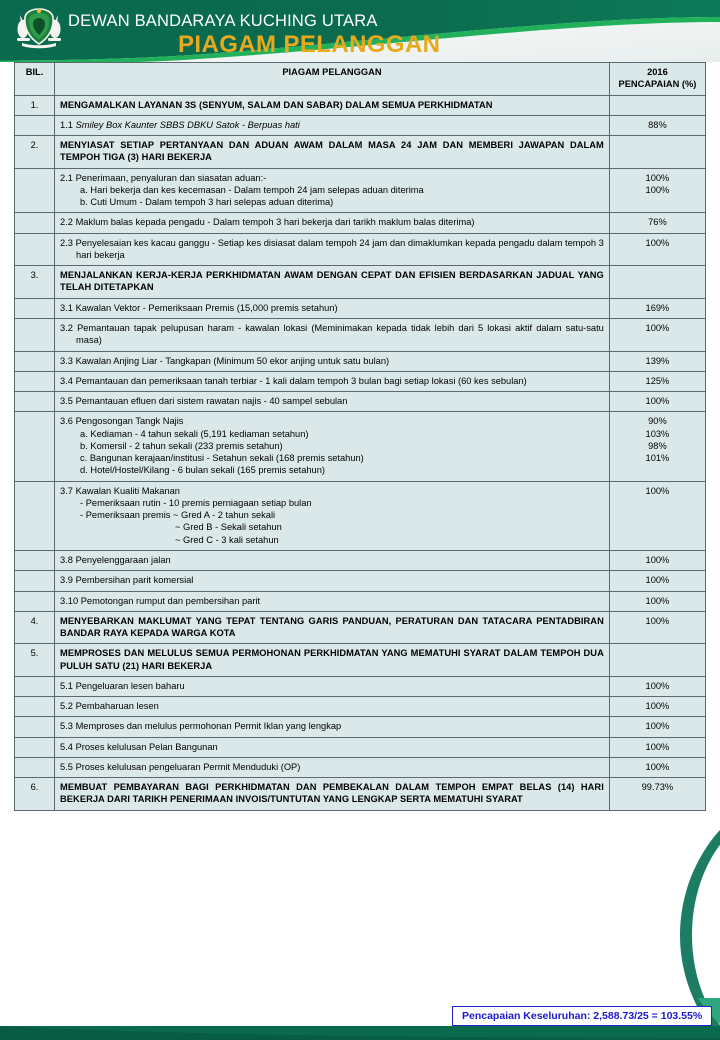  Describe the element at coordinates (68, 177) in the screenshot. I see `sub-item-number: 2.1` at that location.